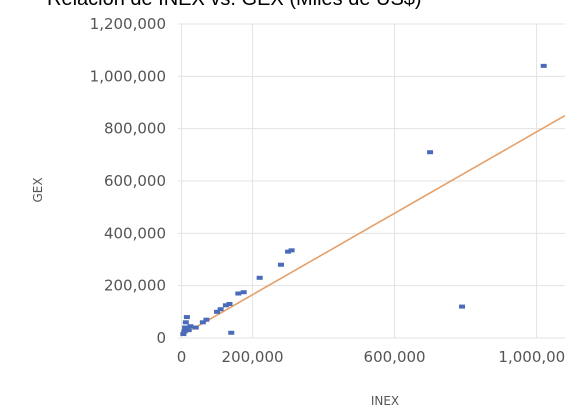 This screenshot has width=565, height=409. I want to click on x-tick-label: 1,000,000, so click(531, 357).